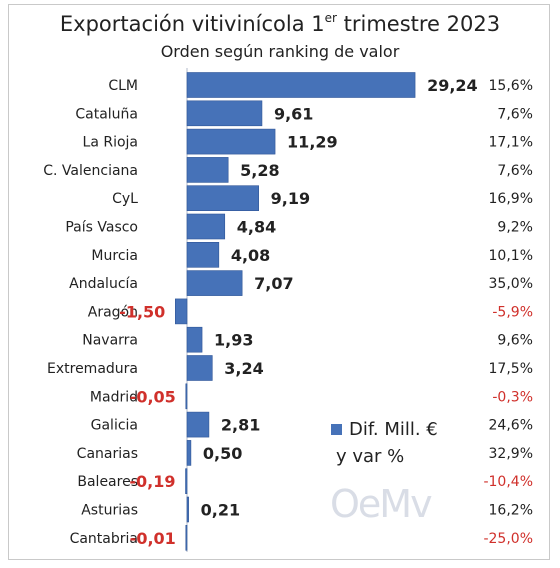 The image size is (560, 568). What do you see at coordinates (511, 256) in the screenshot?
I see `pct-label: 10,1%` at bounding box center [511, 256].